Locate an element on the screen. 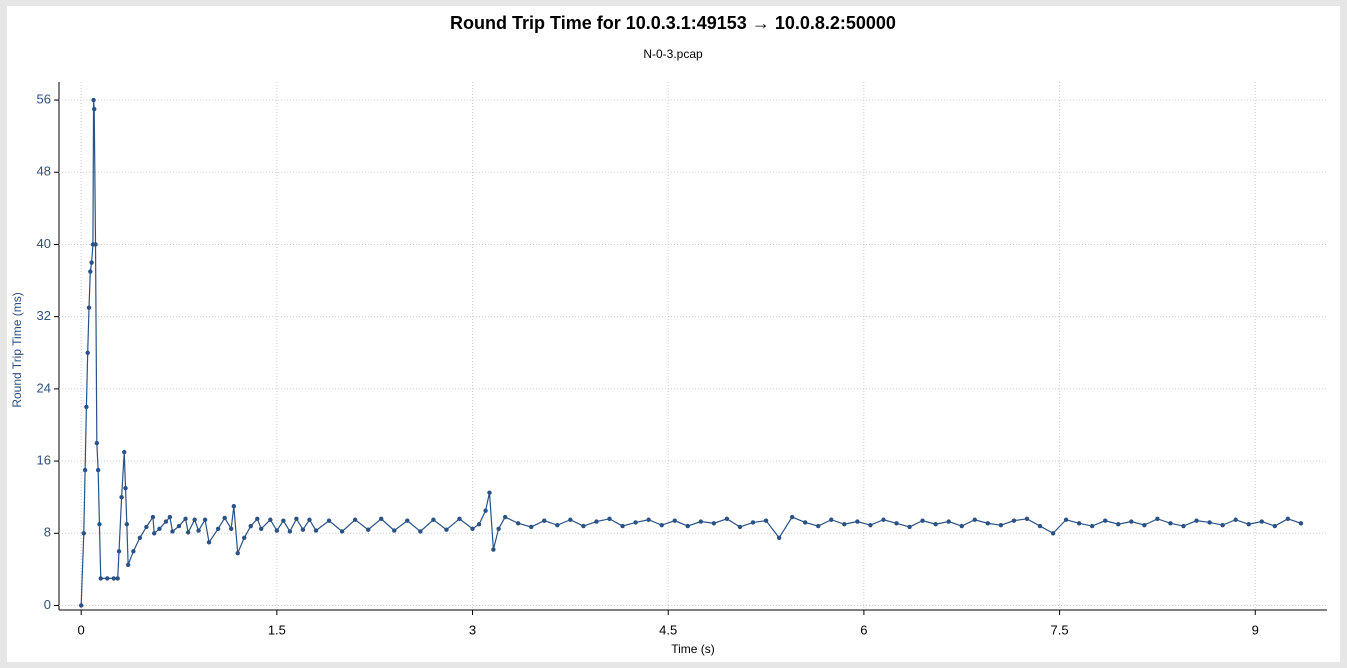 The width and height of the screenshot is (1347, 668). x-tick-label: 0 is located at coordinates (81, 629).